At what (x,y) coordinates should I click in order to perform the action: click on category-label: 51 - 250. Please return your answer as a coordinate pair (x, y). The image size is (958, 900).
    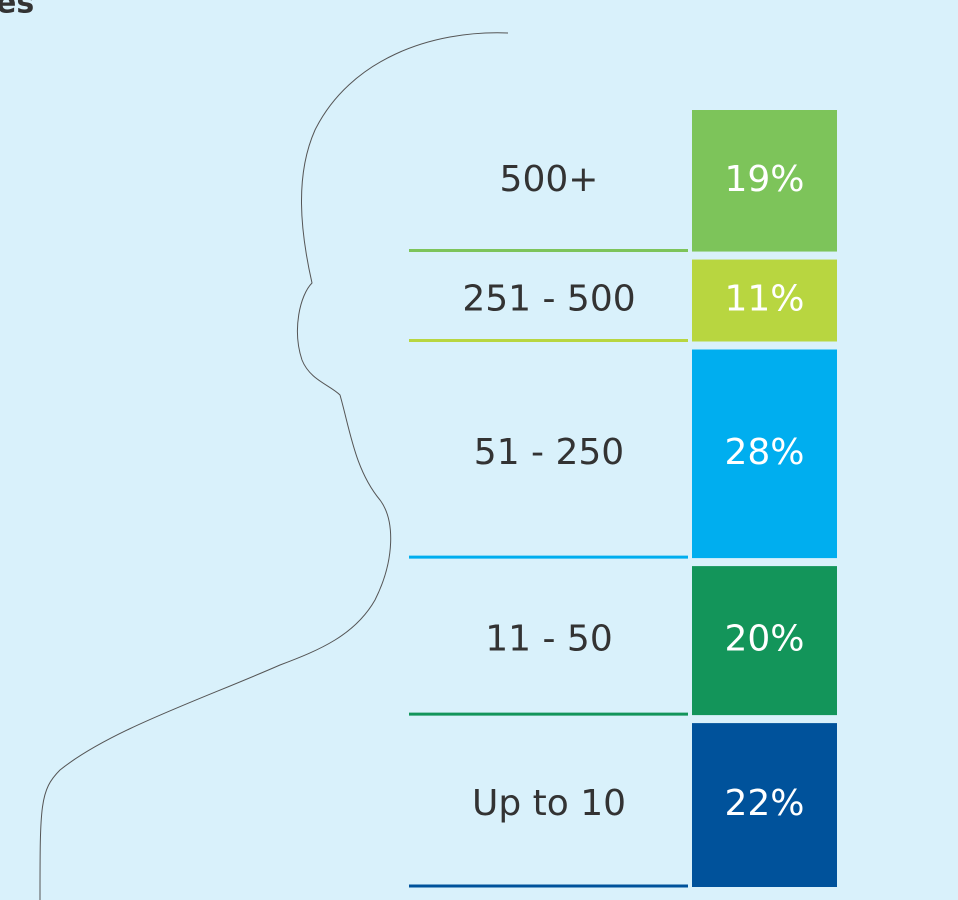
    Looking at the image, I should click on (549, 452).